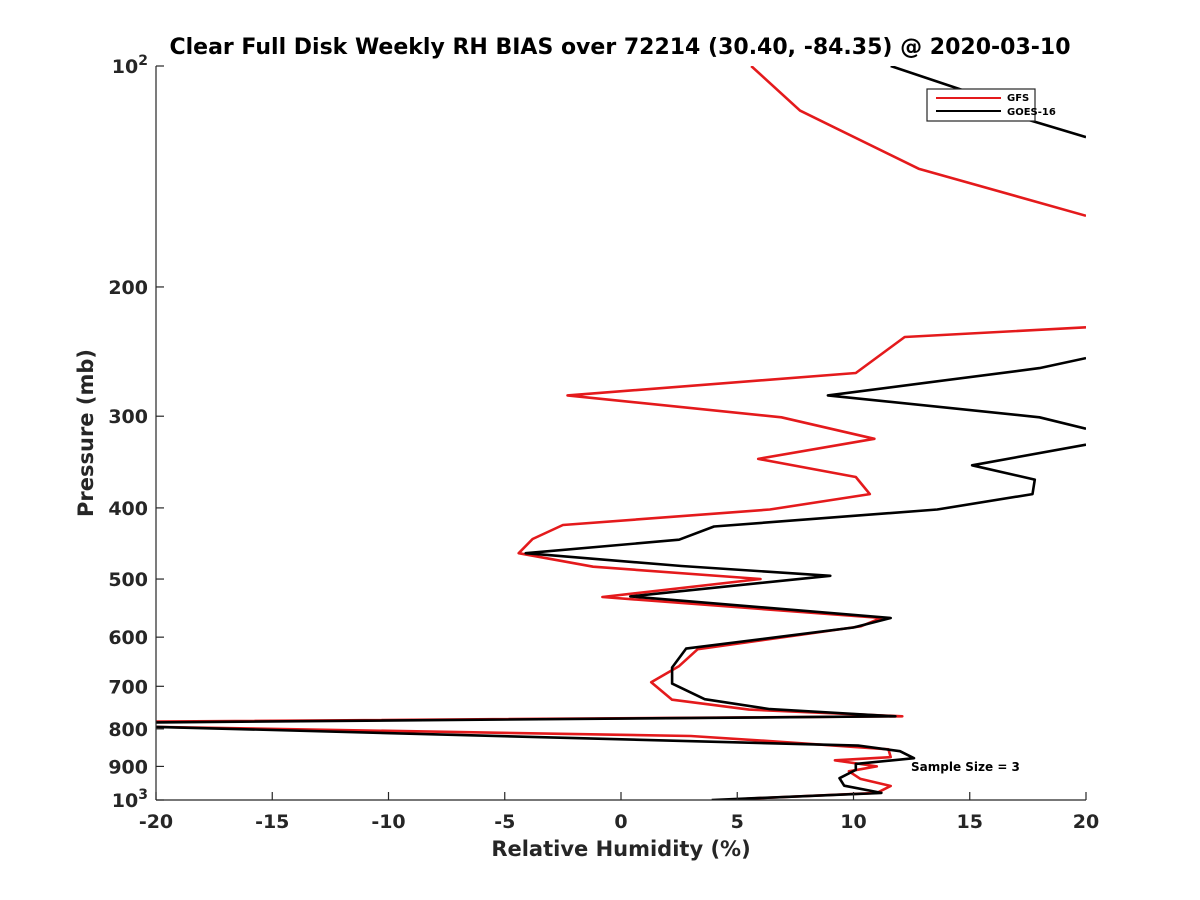 The width and height of the screenshot is (1200, 900). What do you see at coordinates (853, 822) in the screenshot?
I see `x-tick-label: 10` at bounding box center [853, 822].